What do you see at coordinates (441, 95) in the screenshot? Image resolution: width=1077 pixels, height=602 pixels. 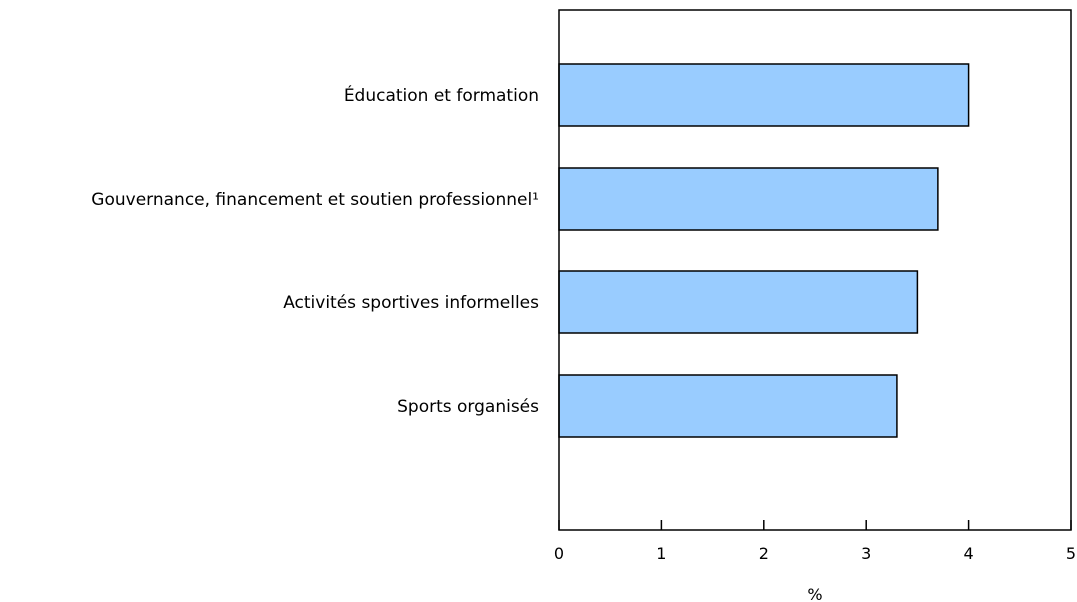 I see `category-label-1: Éducation et formation` at bounding box center [441, 95].